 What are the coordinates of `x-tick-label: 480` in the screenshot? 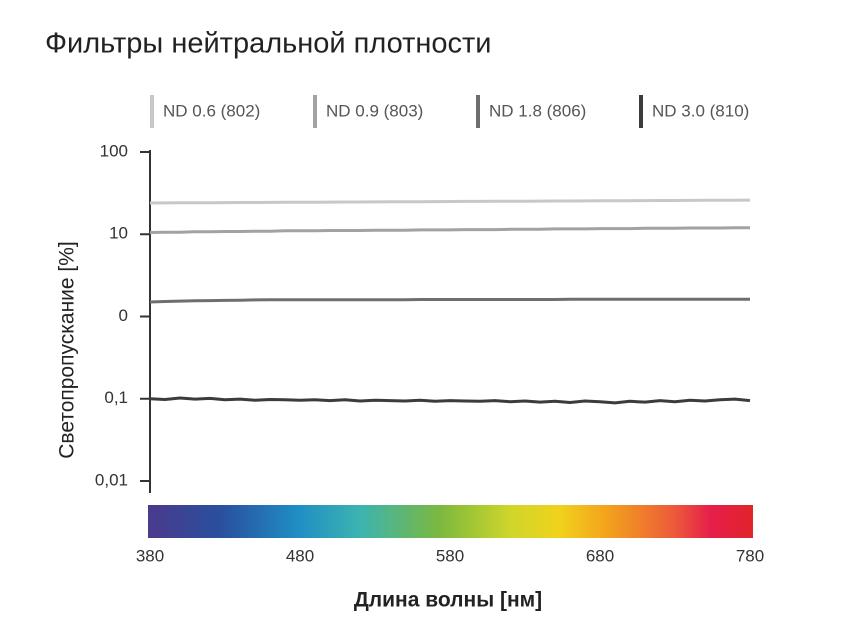 It's located at (300, 555).